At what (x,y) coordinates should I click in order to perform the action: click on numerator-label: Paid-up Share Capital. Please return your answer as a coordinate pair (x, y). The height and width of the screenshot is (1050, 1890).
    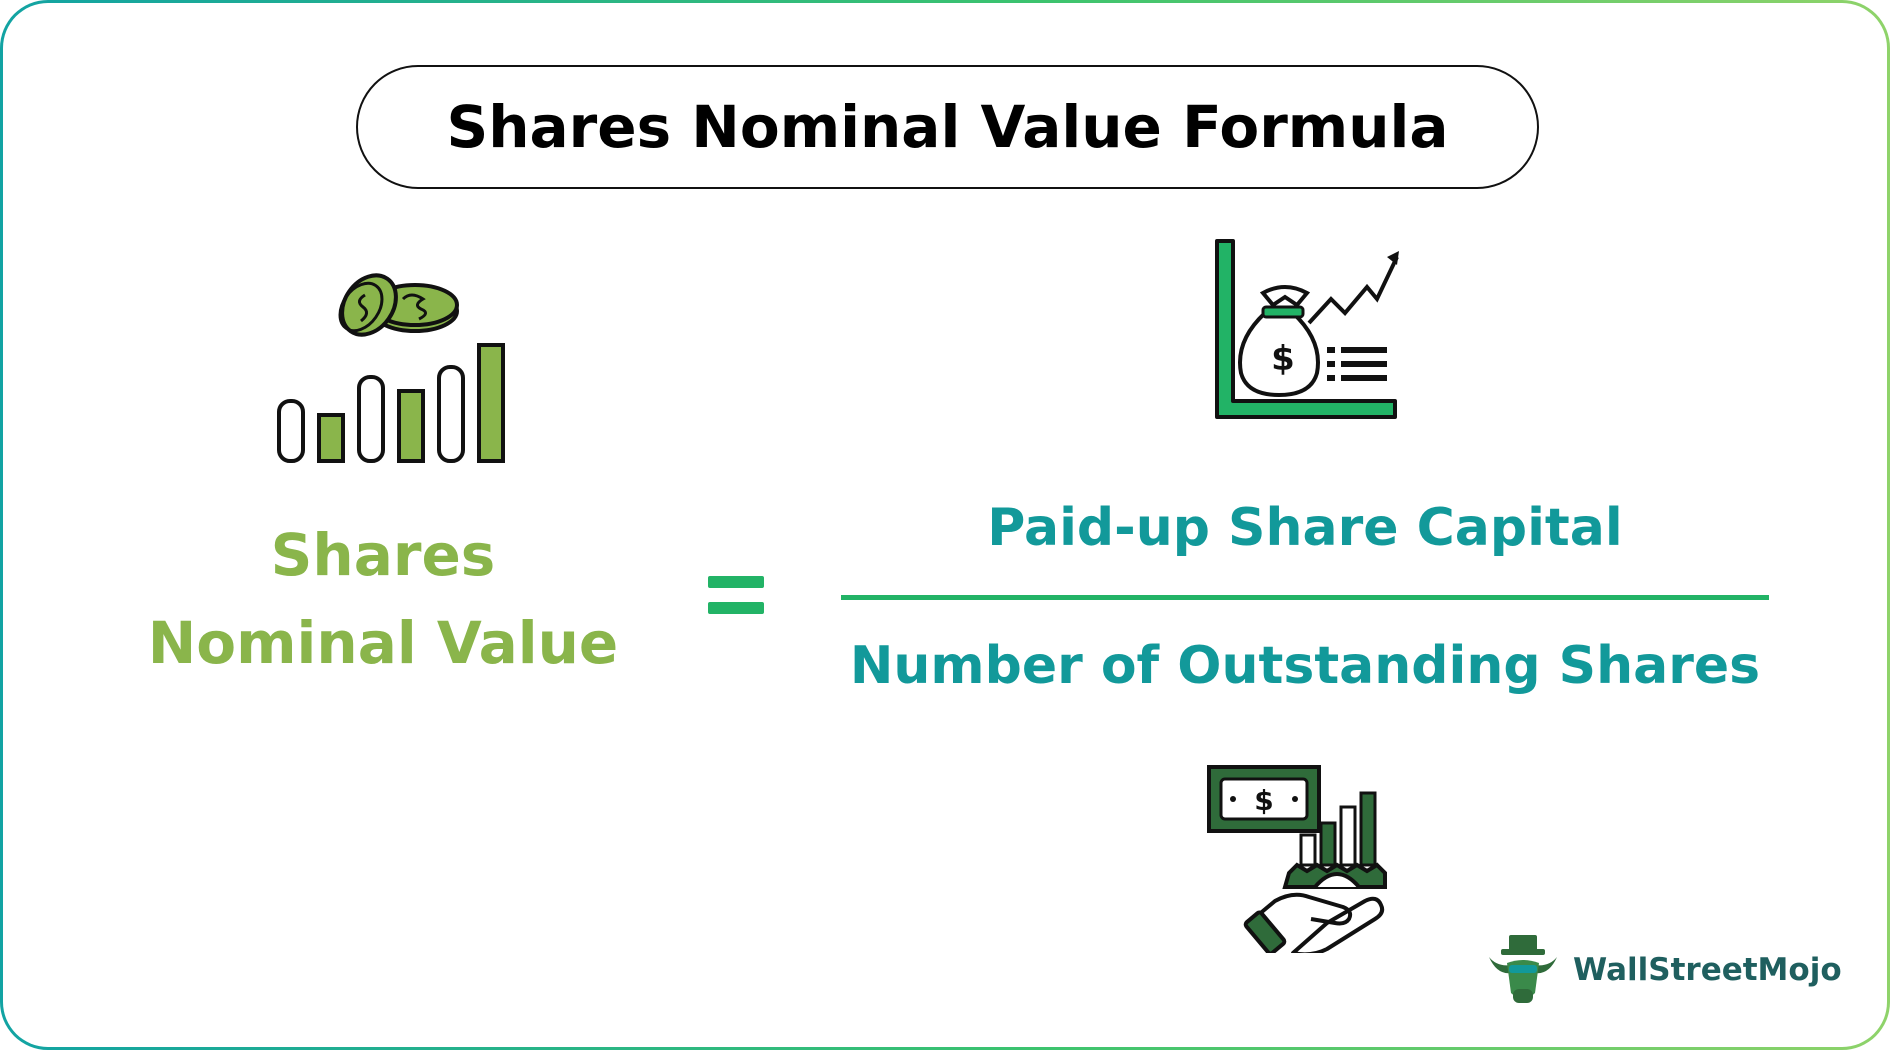
    Looking at the image, I should click on (1305, 528).